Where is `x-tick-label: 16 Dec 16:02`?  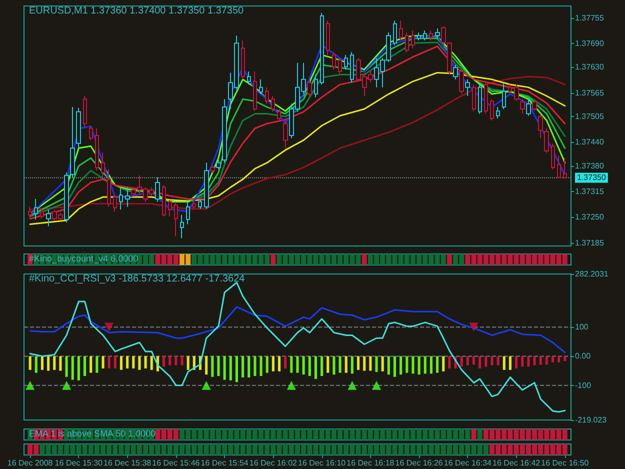
x-tick-label: 16 Dec 16:02 is located at coordinates (273, 463).